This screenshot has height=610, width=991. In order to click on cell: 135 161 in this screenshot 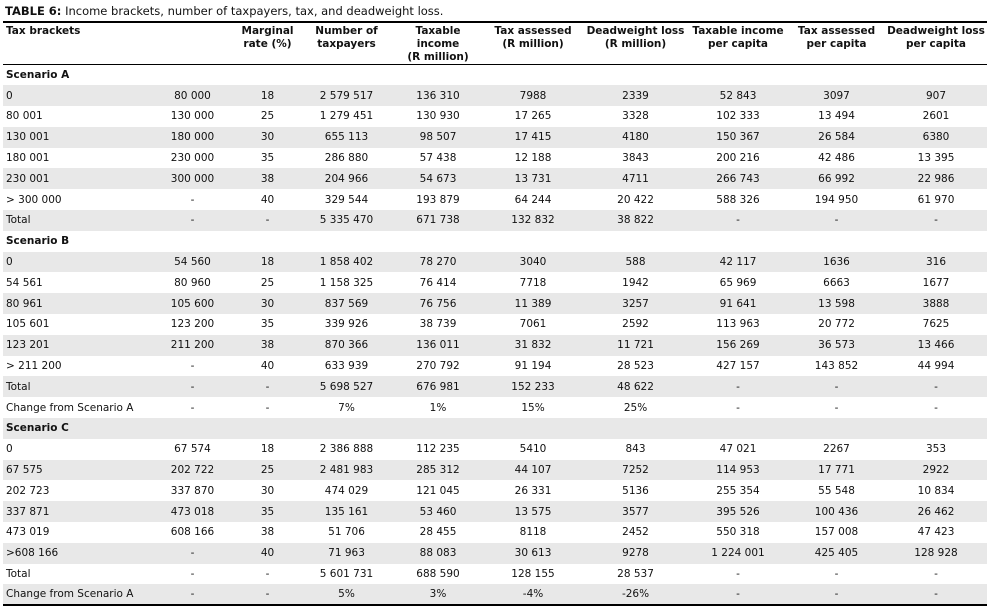, I will do `click(346, 511)`.